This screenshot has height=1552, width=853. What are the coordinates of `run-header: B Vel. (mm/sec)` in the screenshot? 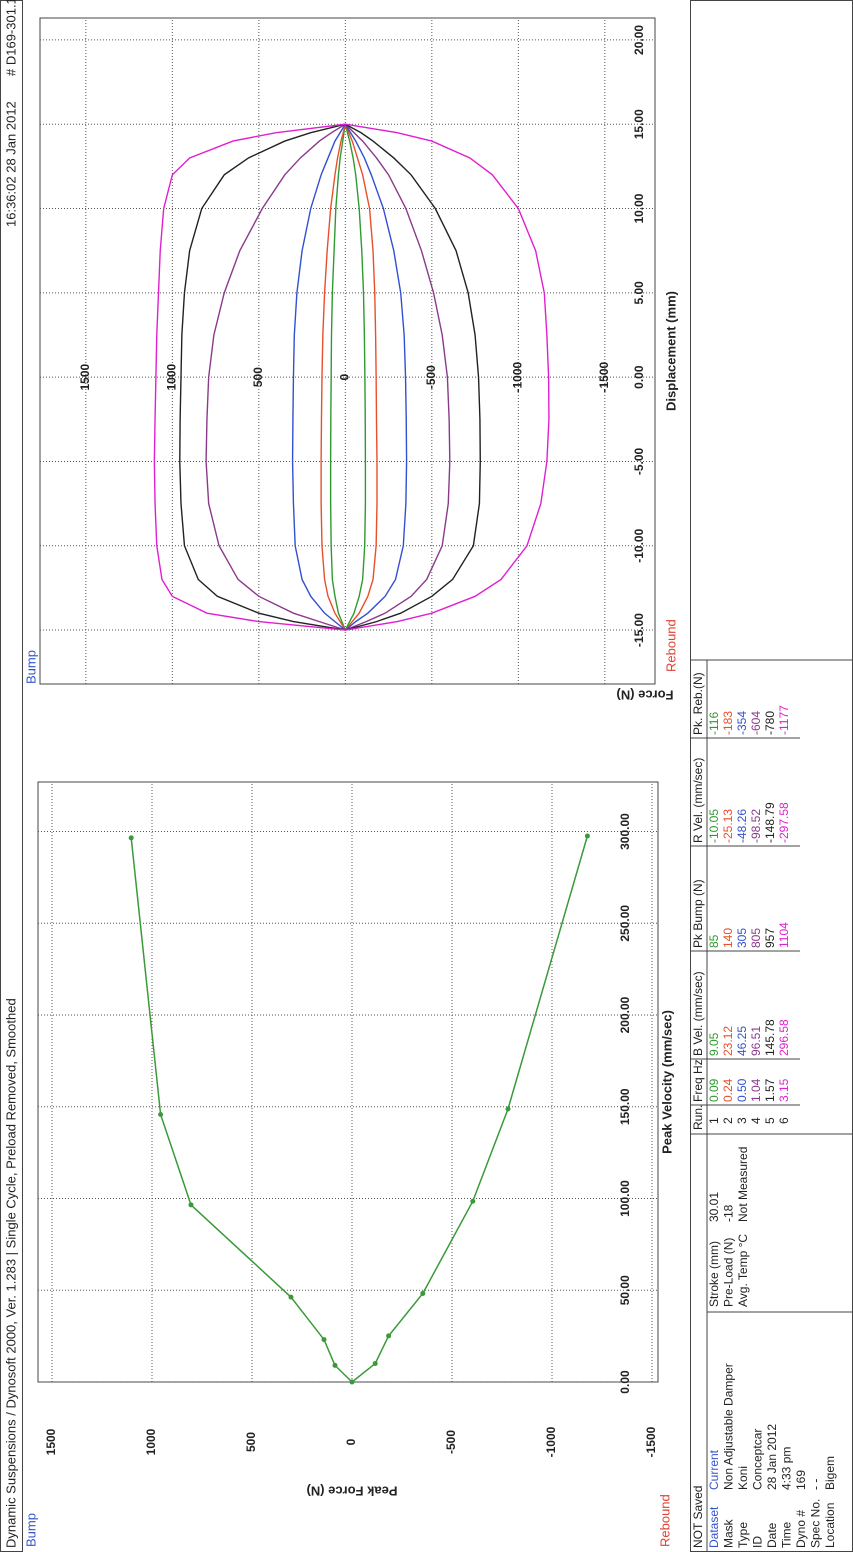 It's located at (698, 1013).